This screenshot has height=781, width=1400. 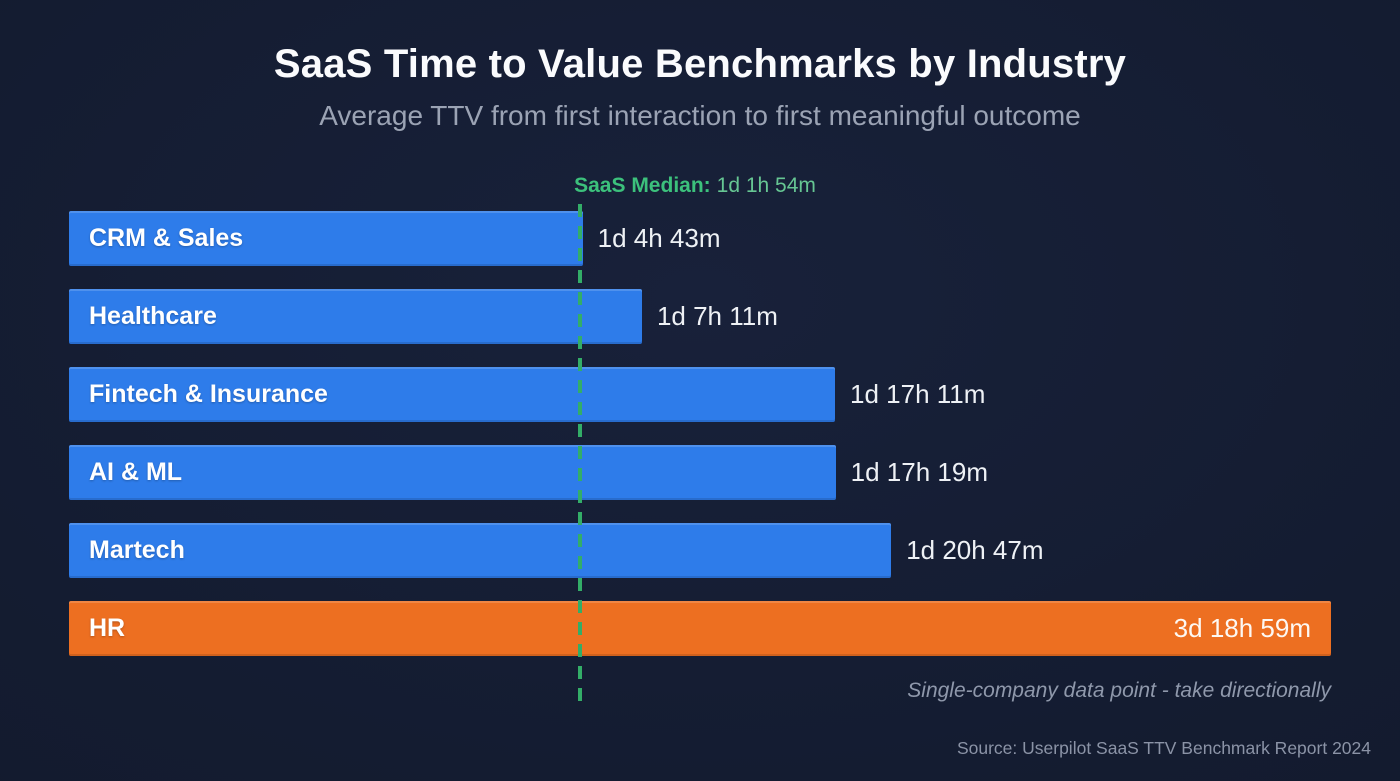 I want to click on bar-label: Fintech & Insurance, so click(x=208, y=394).